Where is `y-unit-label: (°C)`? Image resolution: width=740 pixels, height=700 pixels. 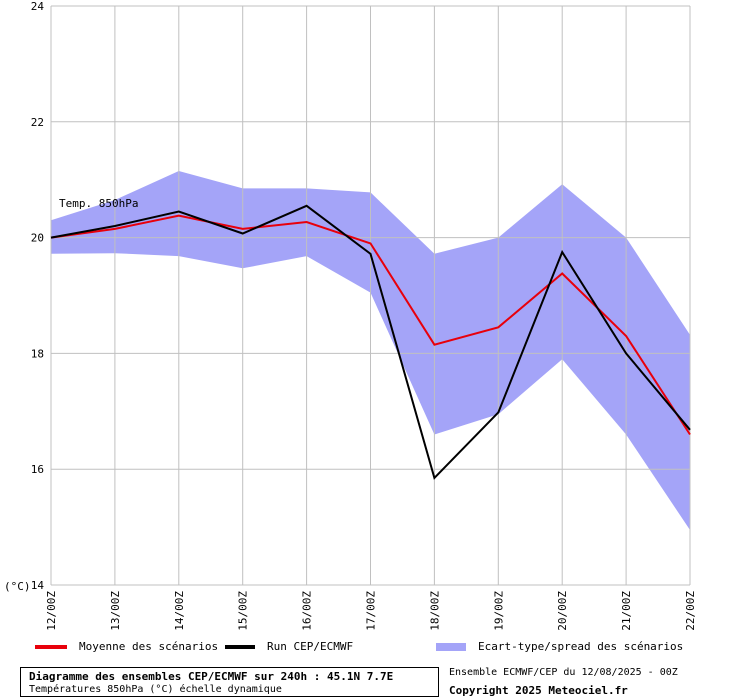 y-unit-label: (°C) is located at coordinates (17, 586).